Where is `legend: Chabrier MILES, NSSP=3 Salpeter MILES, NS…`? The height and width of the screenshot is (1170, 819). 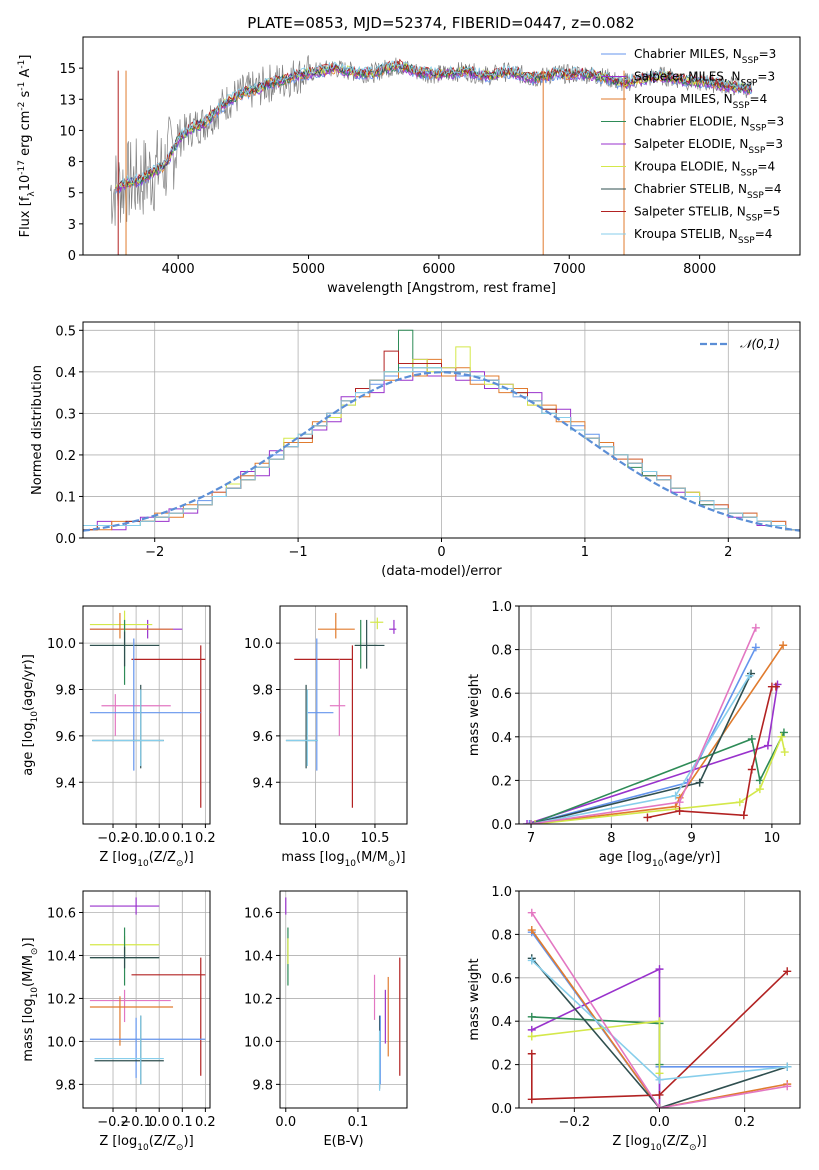
legend: Chabrier MILES, NSSP=3 Salpeter MILES, NS… is located at coordinates (692, 146).